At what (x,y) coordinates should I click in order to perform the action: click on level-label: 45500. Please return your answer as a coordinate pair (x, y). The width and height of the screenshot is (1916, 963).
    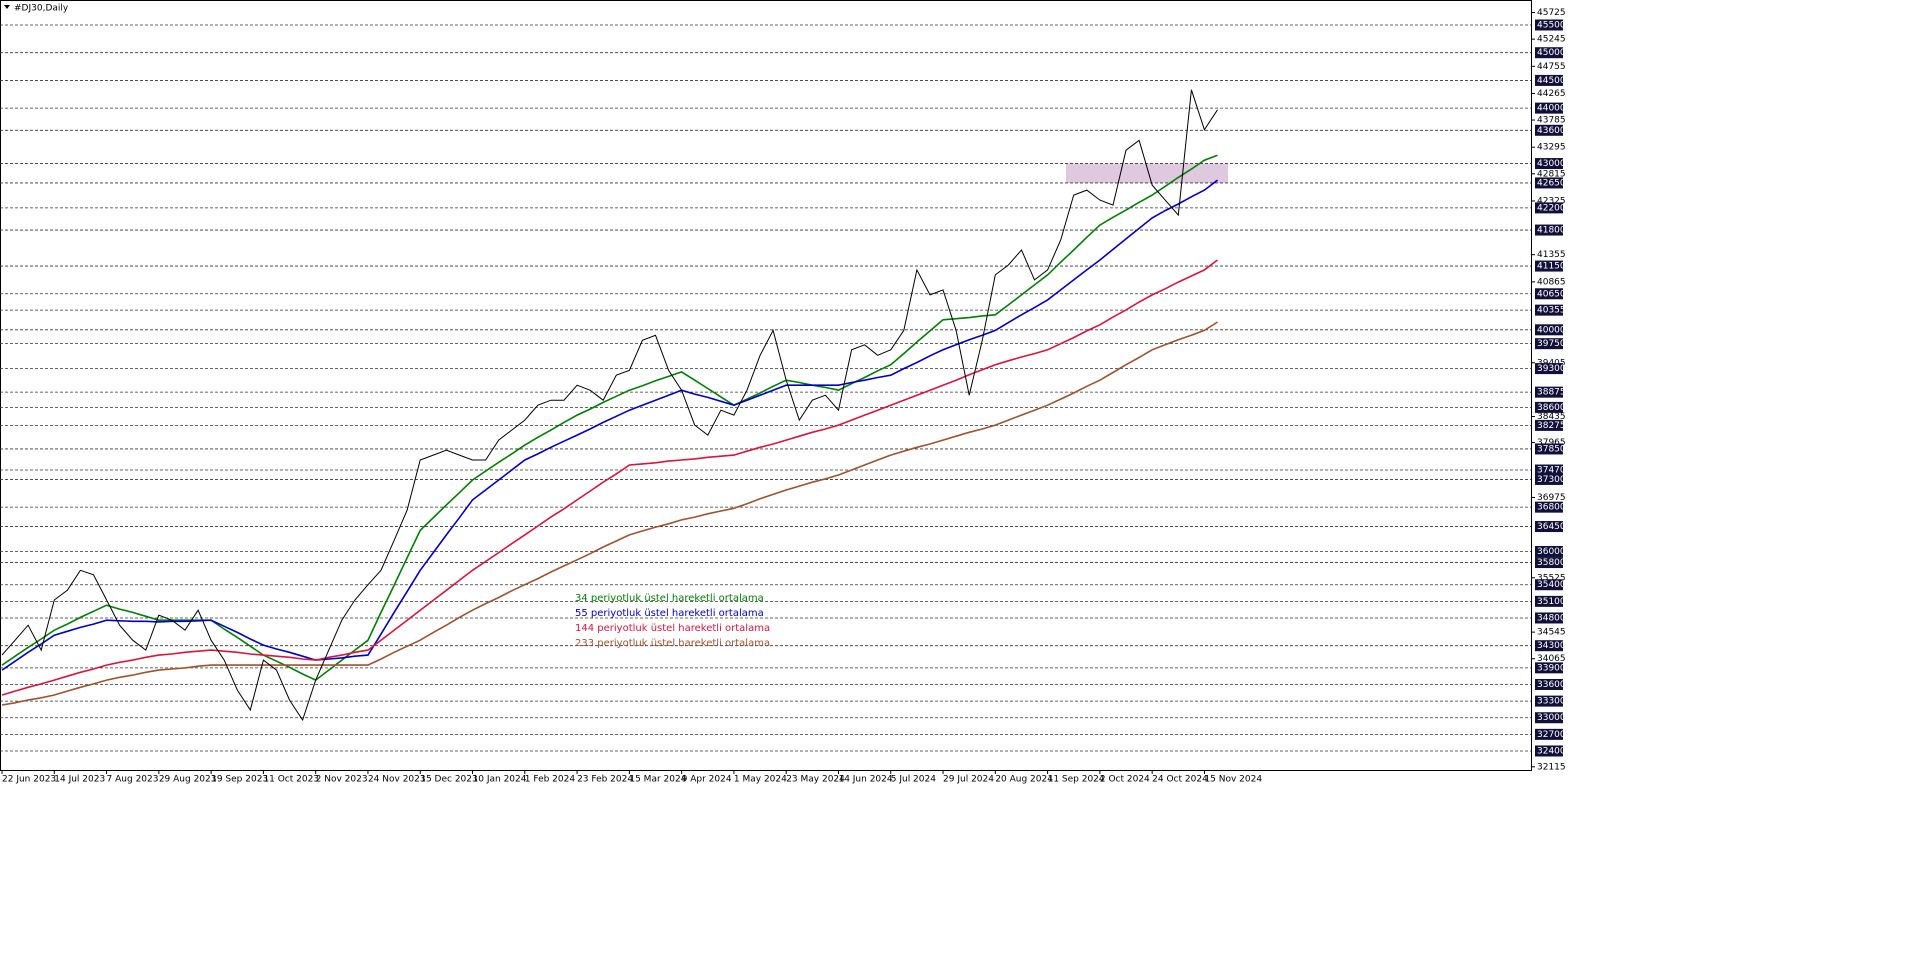
    Looking at the image, I should click on (1551, 25).